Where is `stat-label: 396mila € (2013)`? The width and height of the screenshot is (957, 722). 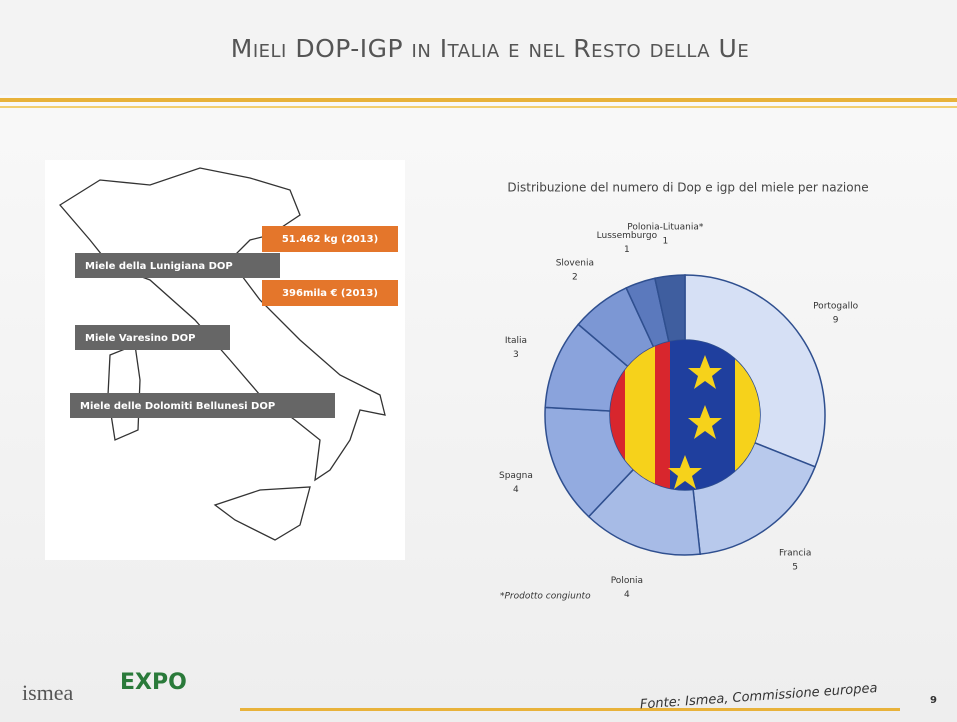 stat-label: 396mila € (2013) is located at coordinates (330, 293).